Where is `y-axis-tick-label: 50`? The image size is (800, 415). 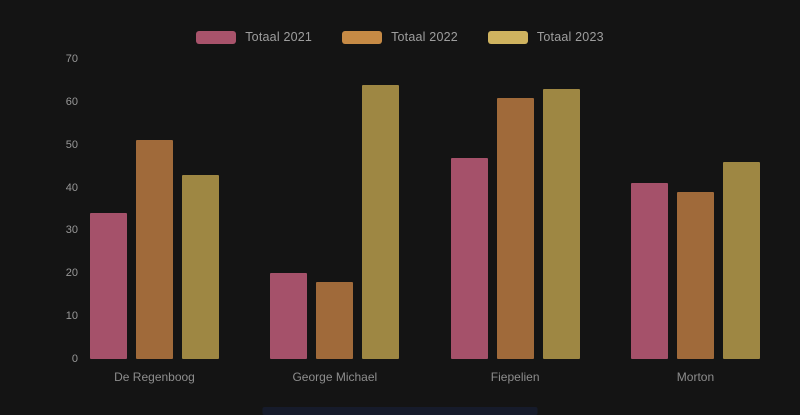 y-axis-tick-label: 50 is located at coordinates (71, 144).